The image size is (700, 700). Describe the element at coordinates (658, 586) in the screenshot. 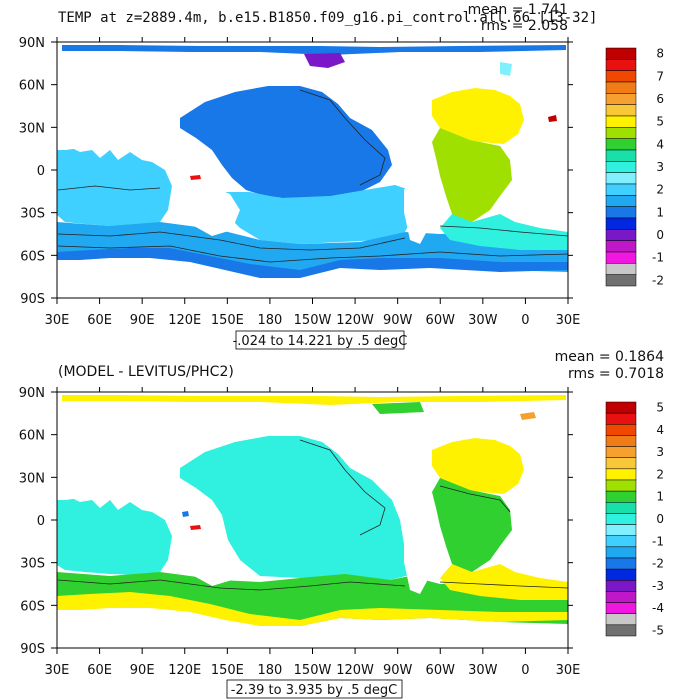

I see `colorbar-label: -3` at that location.